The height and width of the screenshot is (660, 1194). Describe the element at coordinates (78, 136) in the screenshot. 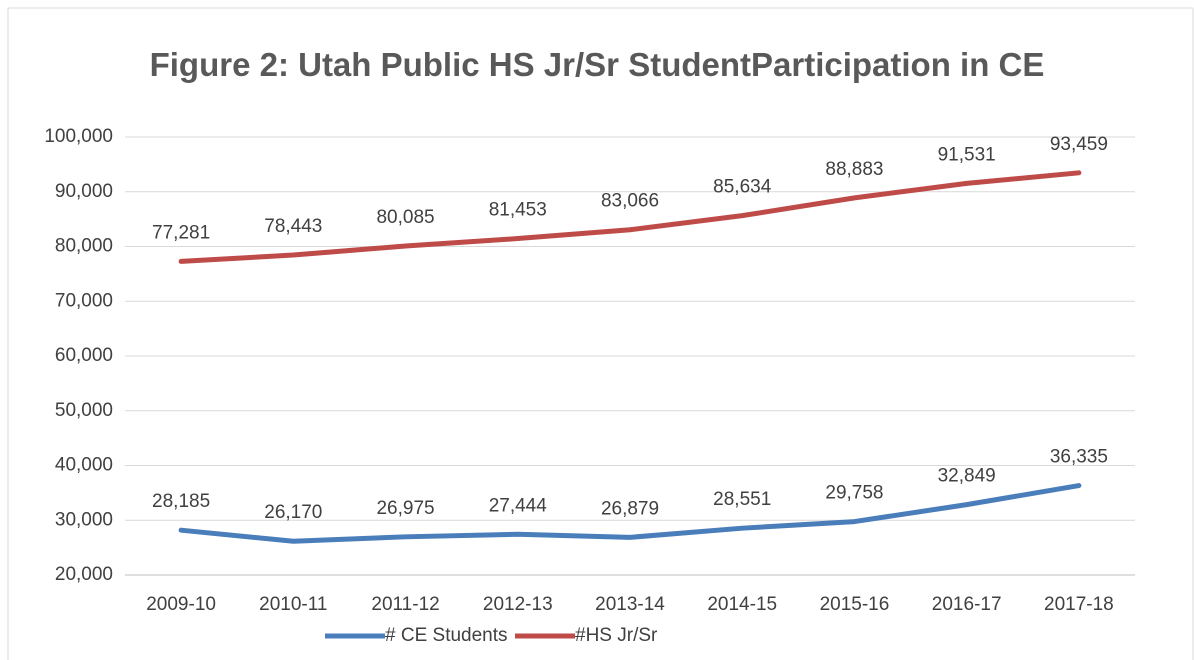

I see `y-tick-label: 100,000` at that location.